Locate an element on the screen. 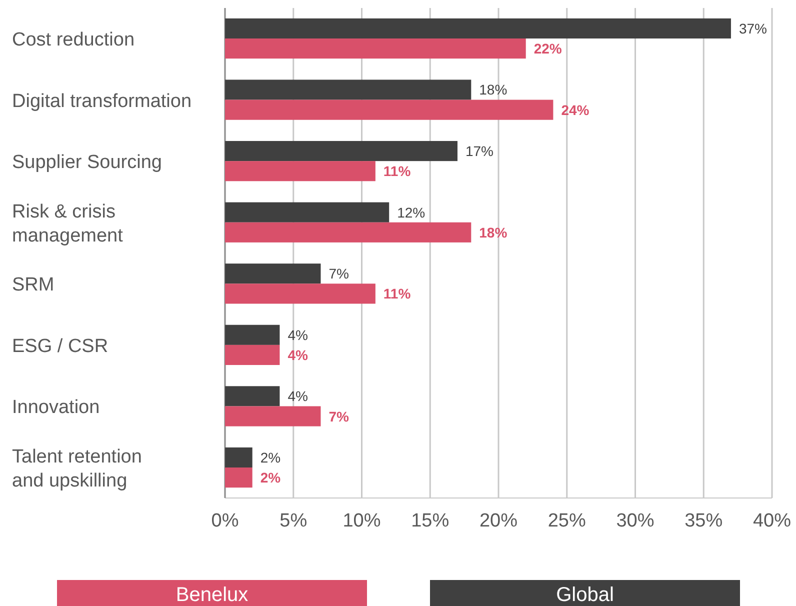 The height and width of the screenshot is (606, 796). x-tick-label: 25% is located at coordinates (567, 521).